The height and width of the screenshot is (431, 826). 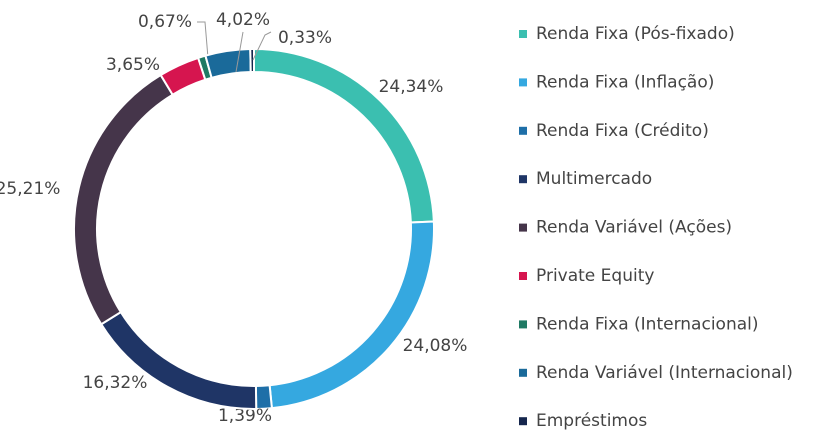 I want to click on data-label: 25,21%, so click(x=30, y=189).